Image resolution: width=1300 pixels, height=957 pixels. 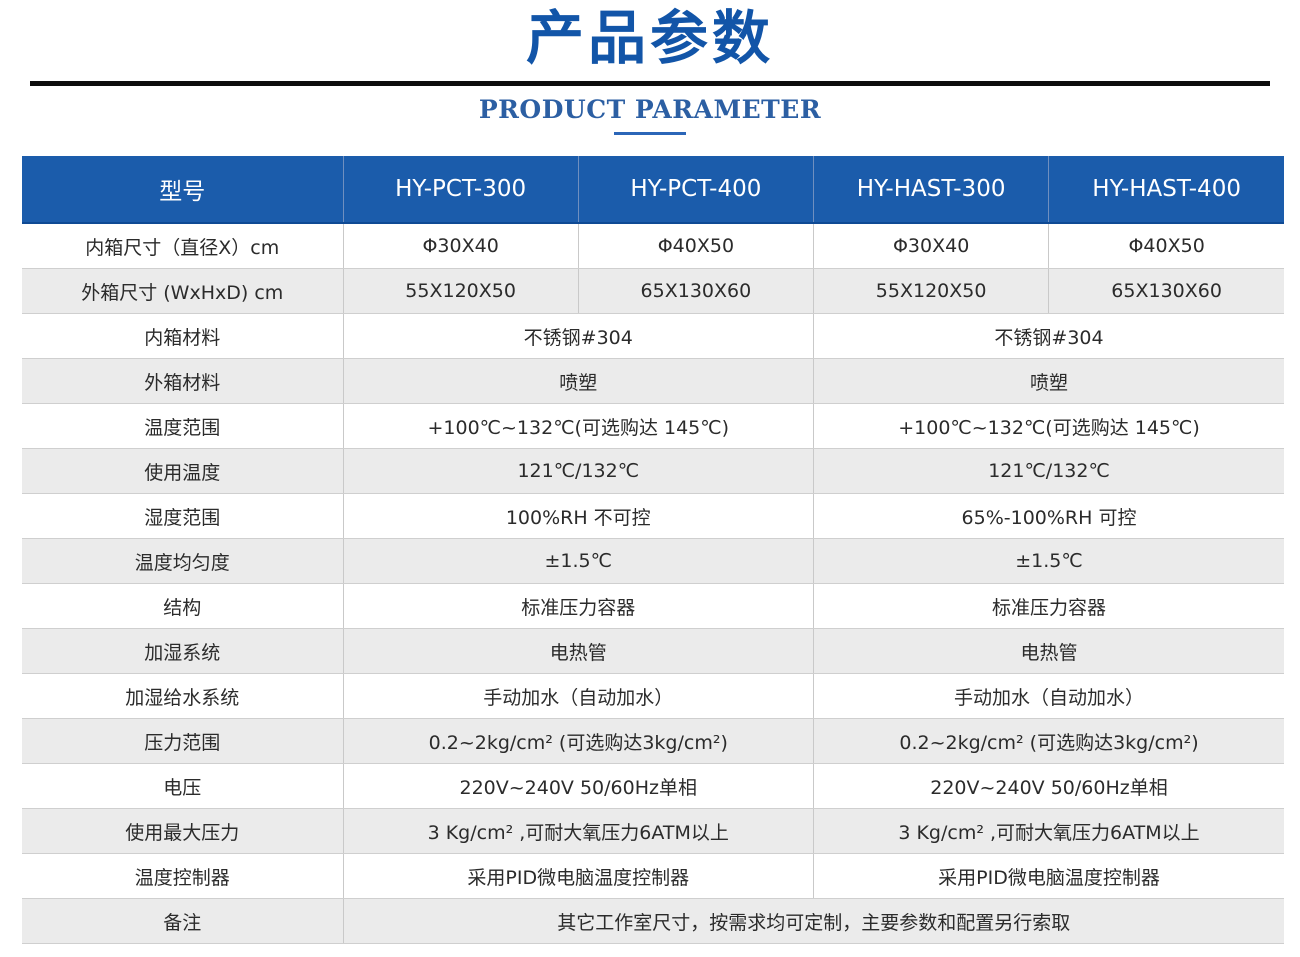 What do you see at coordinates (1048, 651) in the screenshot?
I see `table-cell-hast: 电热管` at bounding box center [1048, 651].